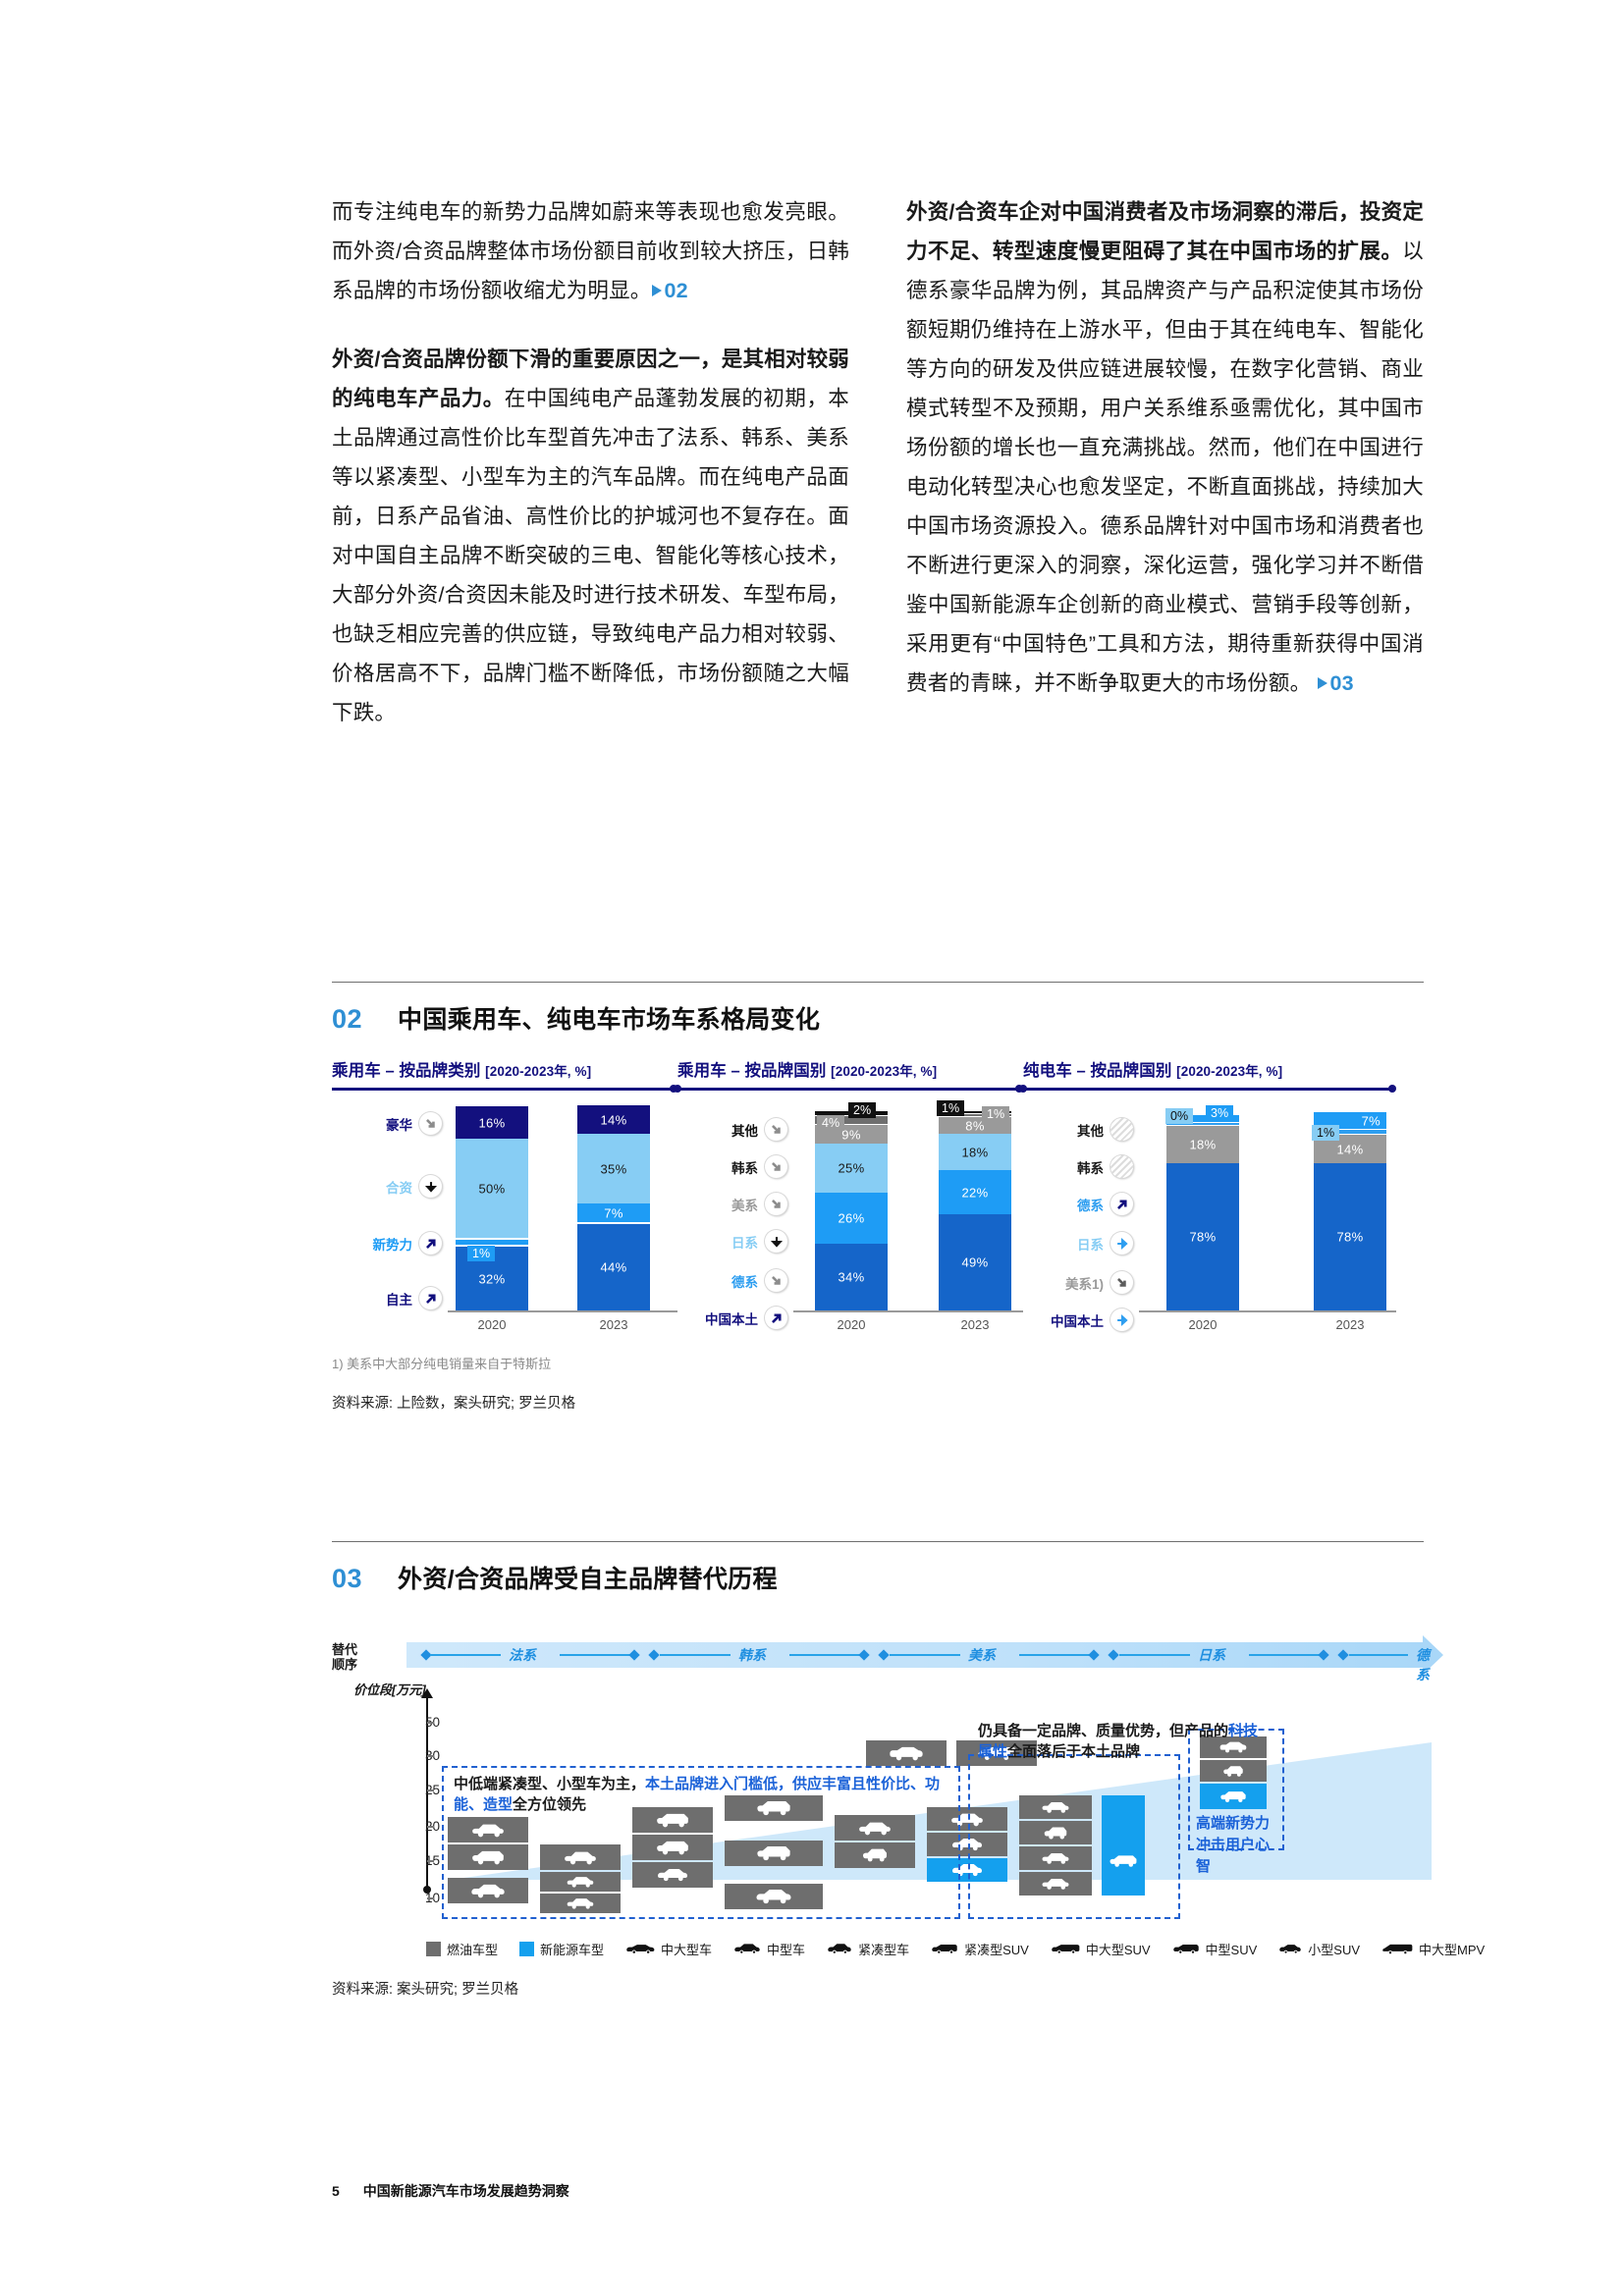 The height and width of the screenshot is (2296, 1624). What do you see at coordinates (407, 1243) in the screenshot?
I see `legend-item-newforce: 新势力` at bounding box center [407, 1243].